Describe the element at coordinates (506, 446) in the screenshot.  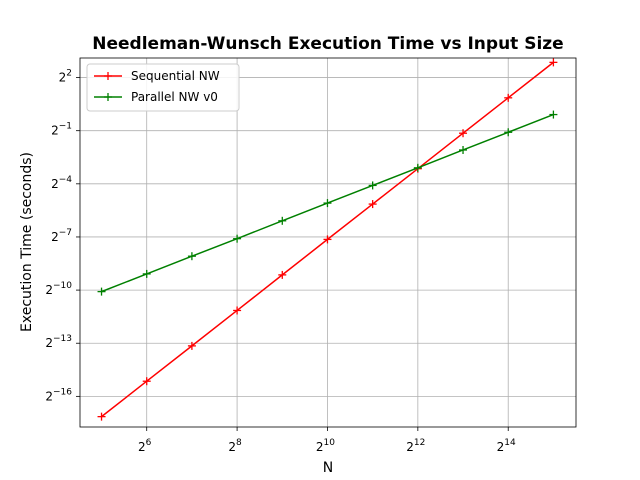
I see `x-tick-label: 214` at that location.